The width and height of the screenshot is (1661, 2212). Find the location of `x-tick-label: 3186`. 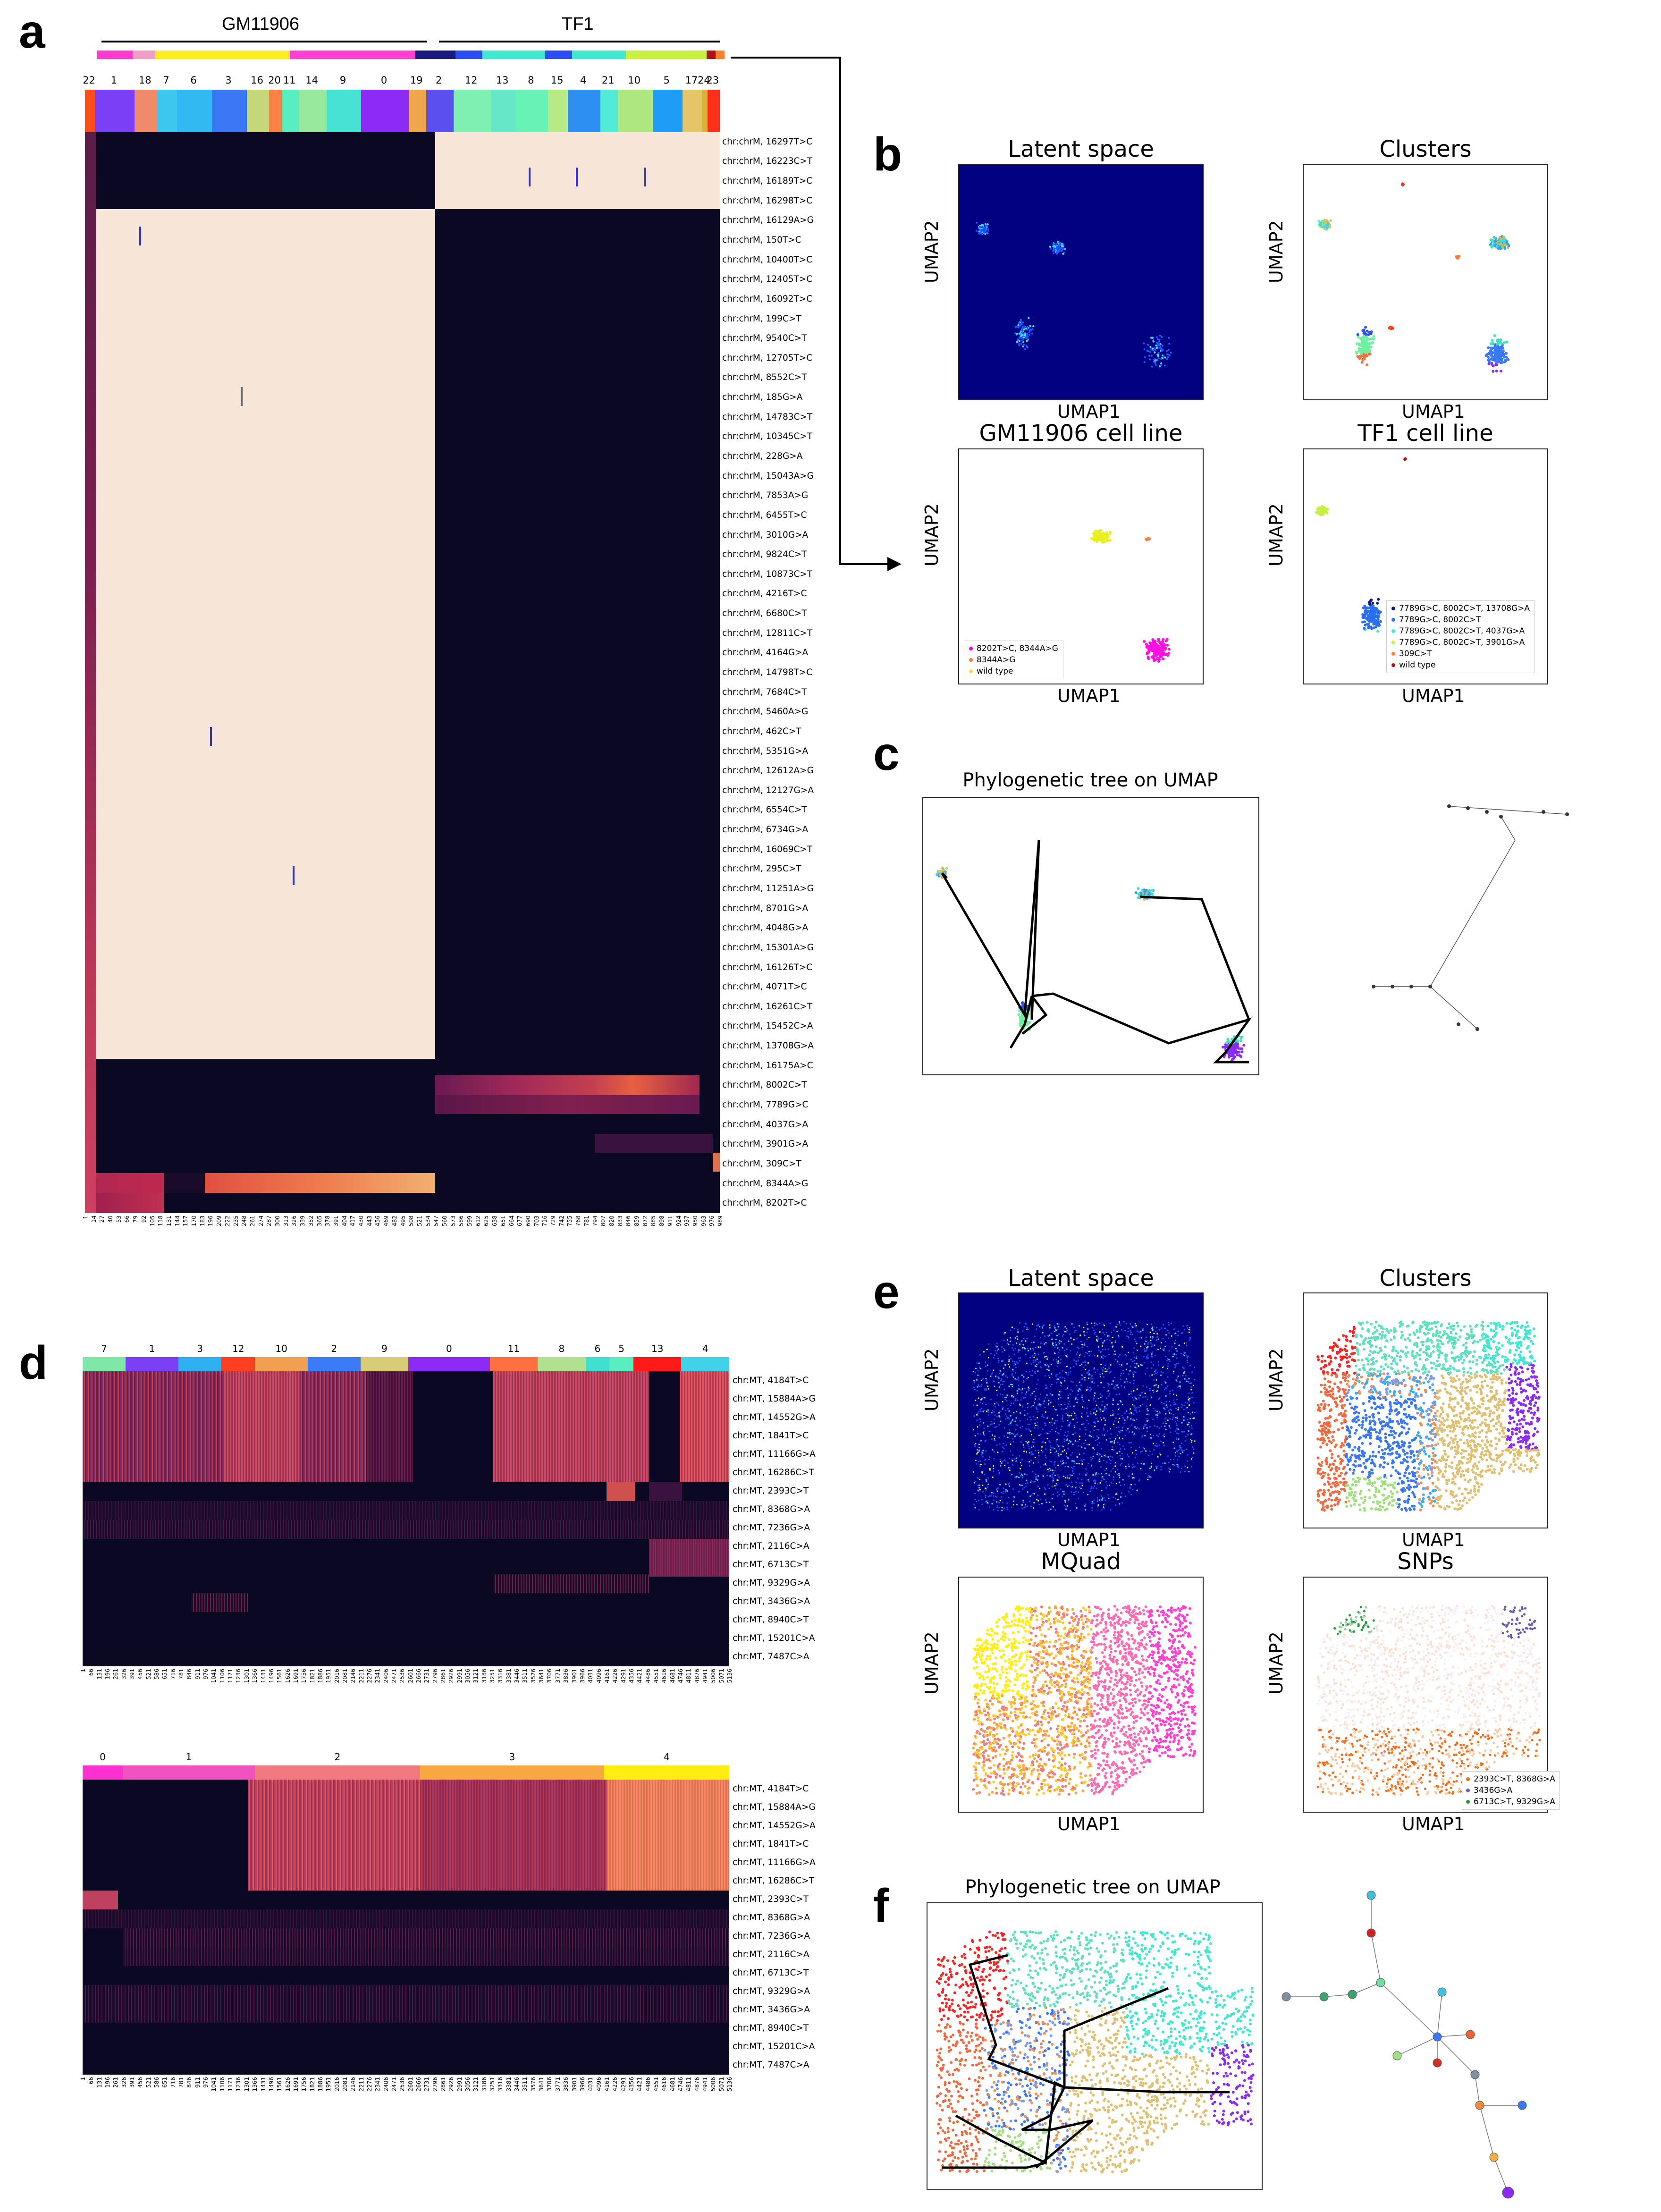

x-tick-label: 3186 is located at coordinates (485, 1676).